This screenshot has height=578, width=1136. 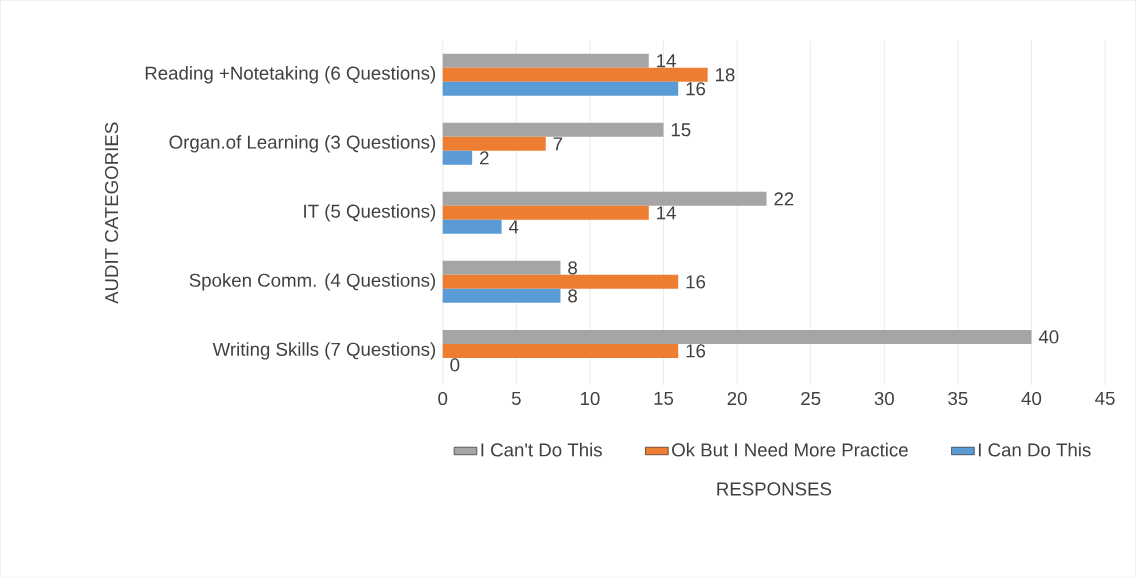 What do you see at coordinates (443, 399) in the screenshot?
I see `x-tick-label: 0` at bounding box center [443, 399].